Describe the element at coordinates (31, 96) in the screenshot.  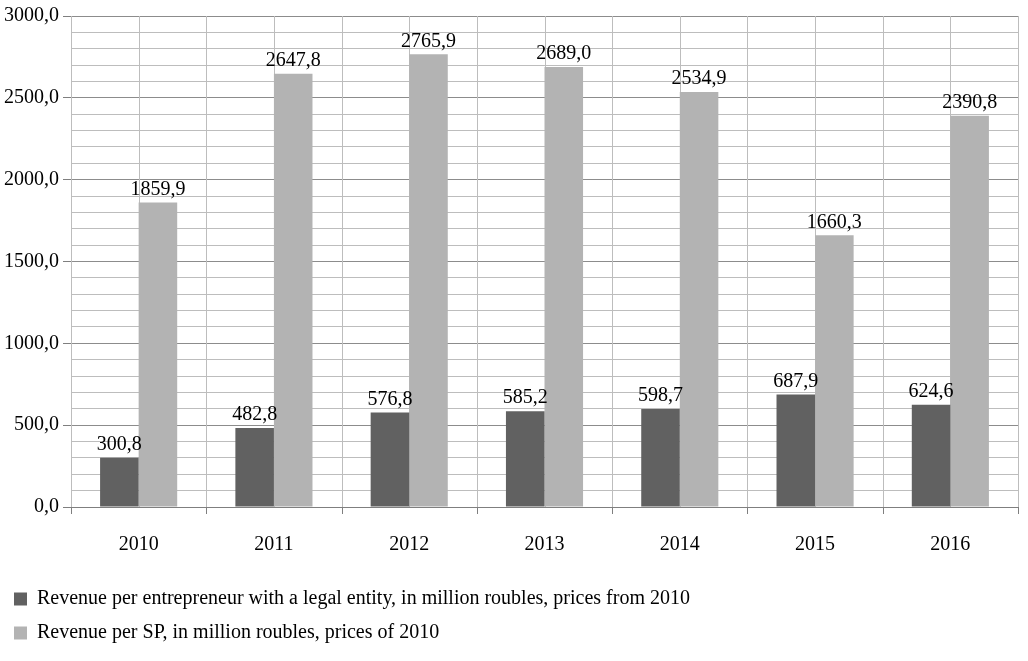
I see `y-tick-label: 2500,0` at that location.